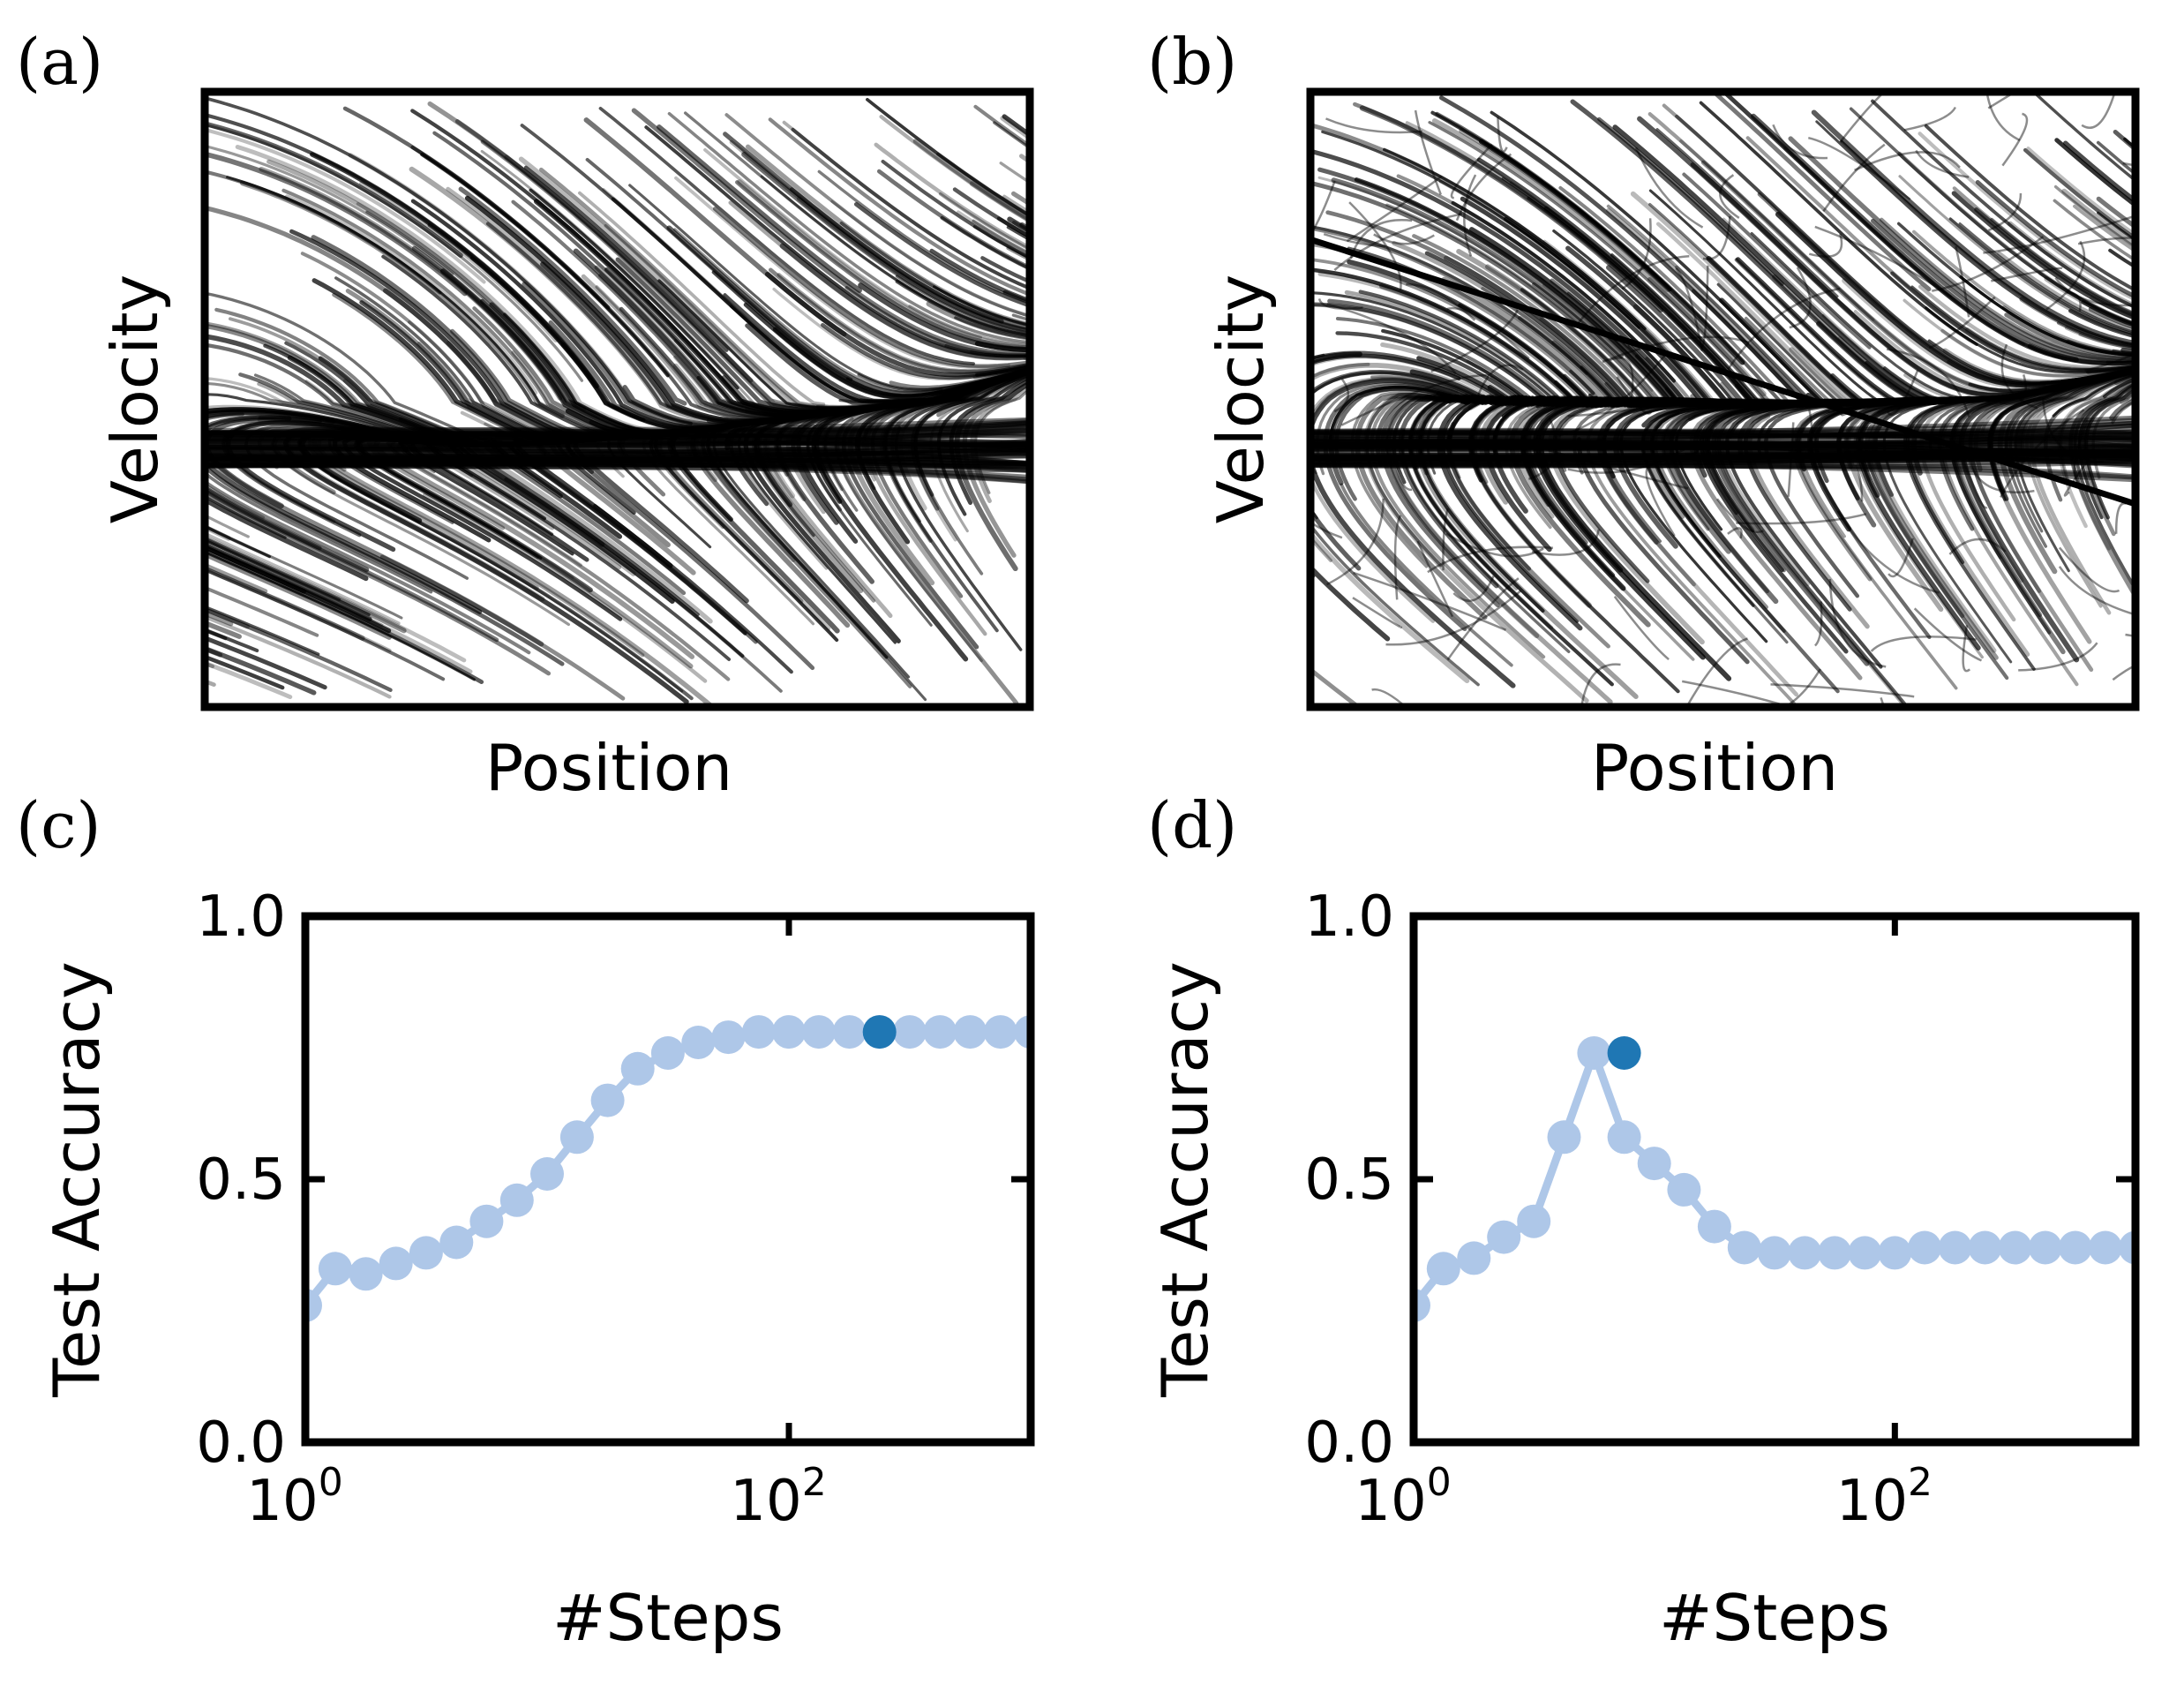 The height and width of the screenshot is (1700, 2184). What do you see at coordinates (1920, 1482) in the screenshot?
I see `xtick-exponent: 2` at bounding box center [1920, 1482].